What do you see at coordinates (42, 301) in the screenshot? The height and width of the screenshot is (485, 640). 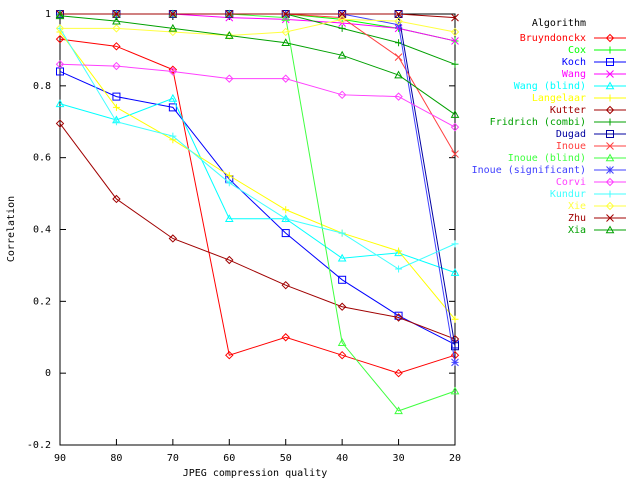 I see `y-tick-label: 0.2` at bounding box center [42, 301].